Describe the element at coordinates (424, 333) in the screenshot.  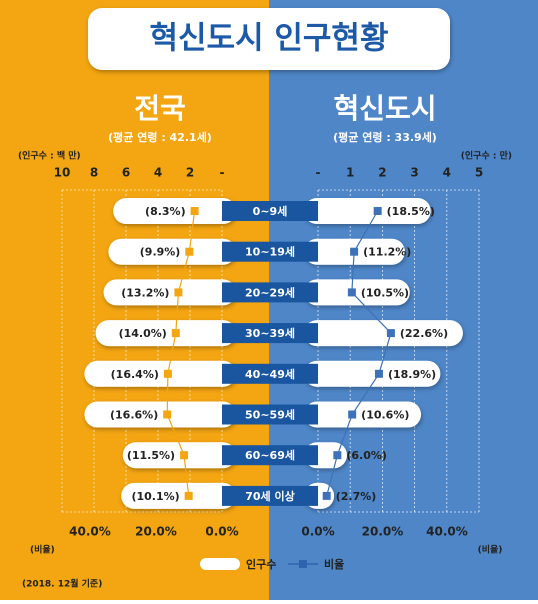
I see `ratio-label: (22.6%)` at that location.